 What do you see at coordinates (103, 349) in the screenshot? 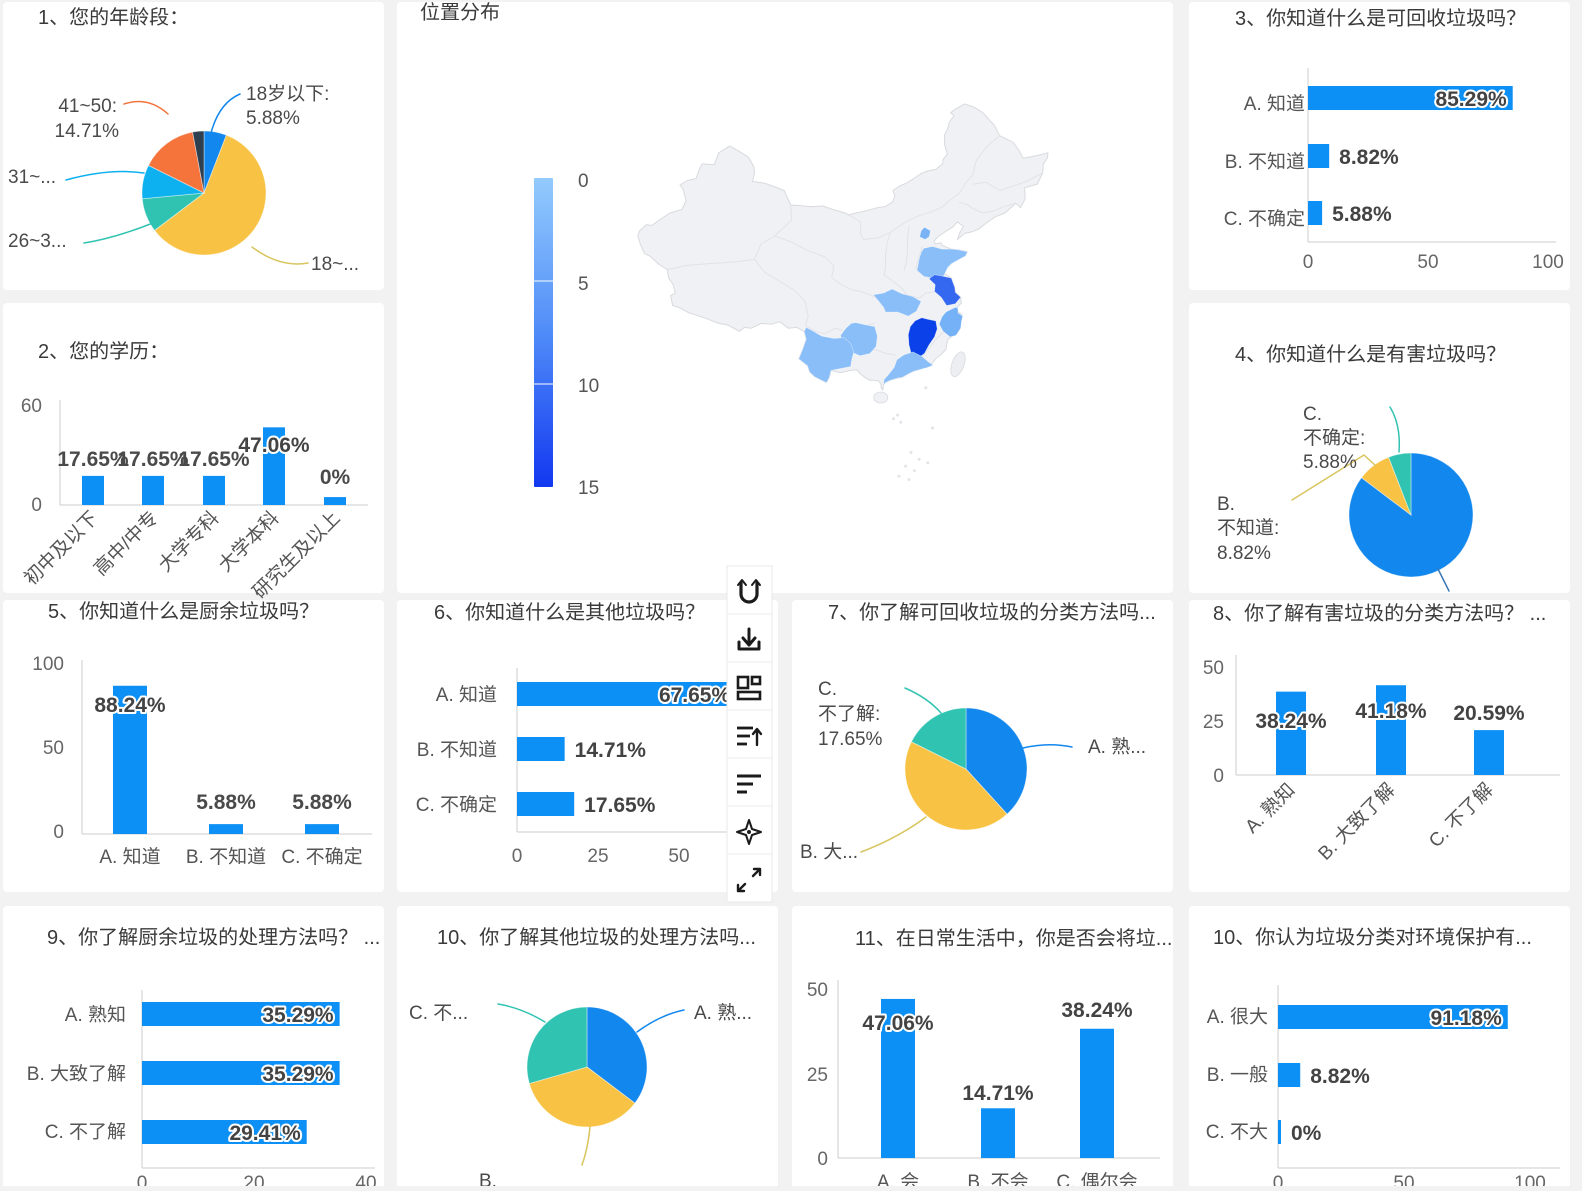
I see `svg-text: 2、您的学历：` at bounding box center [103, 349].